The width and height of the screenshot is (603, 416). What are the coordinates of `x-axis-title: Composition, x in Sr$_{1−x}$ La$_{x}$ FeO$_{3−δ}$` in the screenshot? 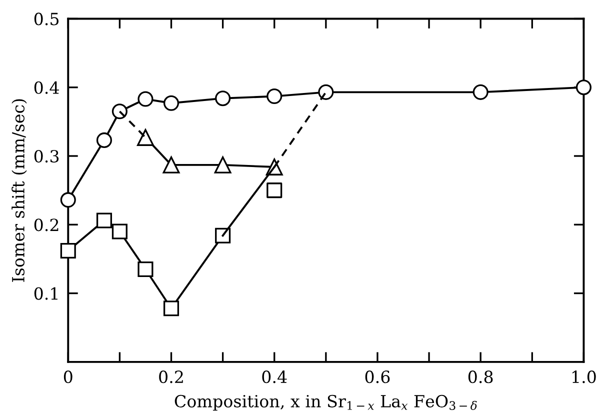 It's located at (325, 402).